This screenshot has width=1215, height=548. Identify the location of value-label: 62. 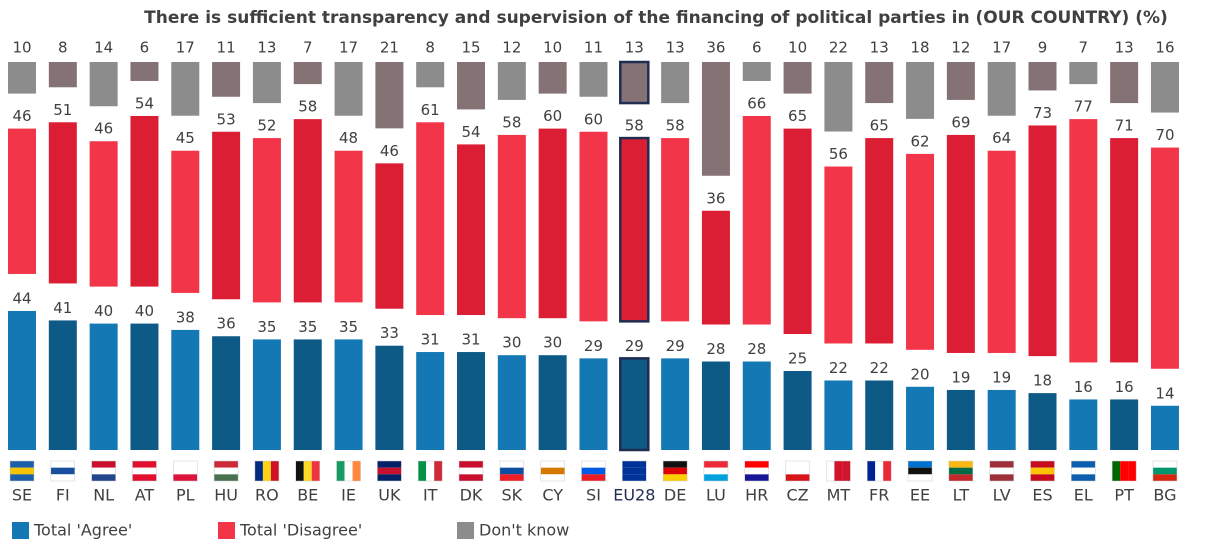
(919, 141).